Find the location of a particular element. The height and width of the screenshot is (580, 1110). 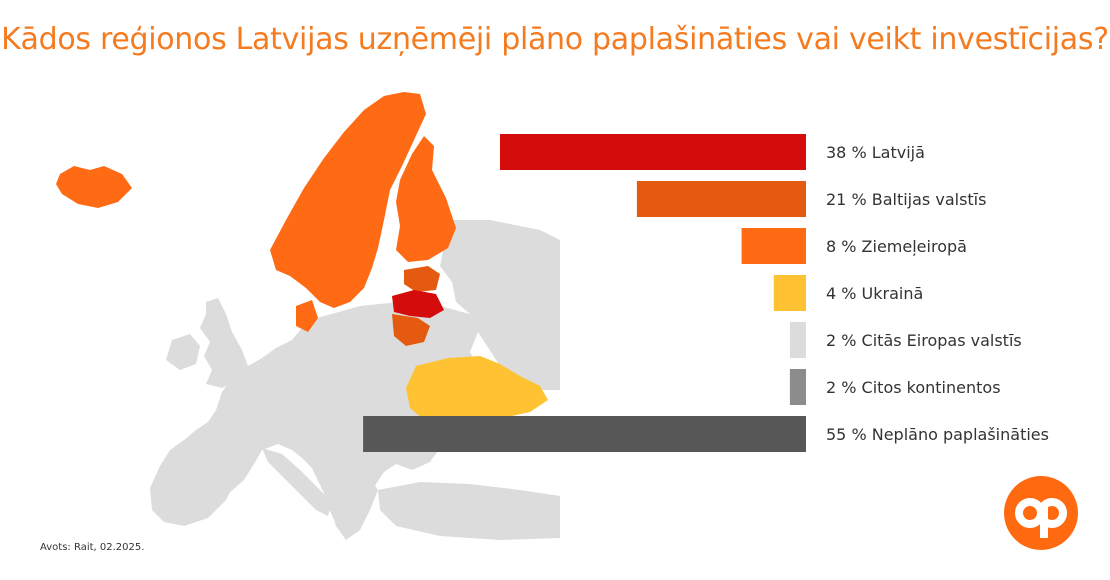

map-iberia is located at coordinates (193, 495).